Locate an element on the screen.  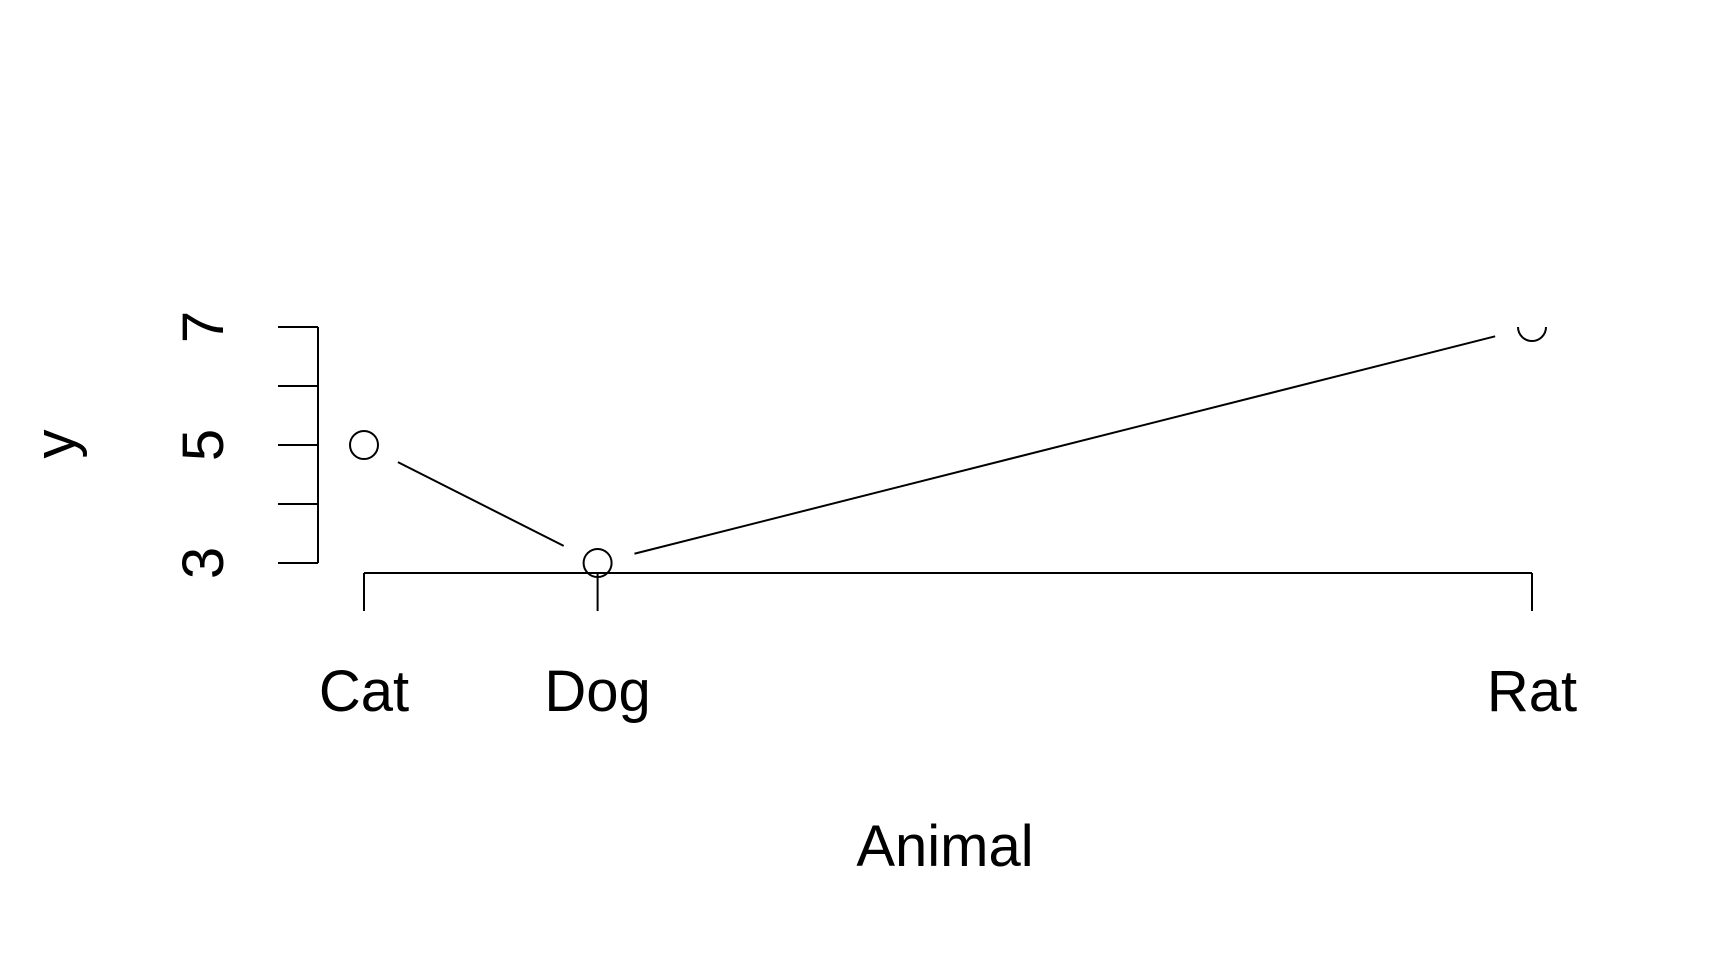
y-tick-label: 3 is located at coordinates (203, 563).